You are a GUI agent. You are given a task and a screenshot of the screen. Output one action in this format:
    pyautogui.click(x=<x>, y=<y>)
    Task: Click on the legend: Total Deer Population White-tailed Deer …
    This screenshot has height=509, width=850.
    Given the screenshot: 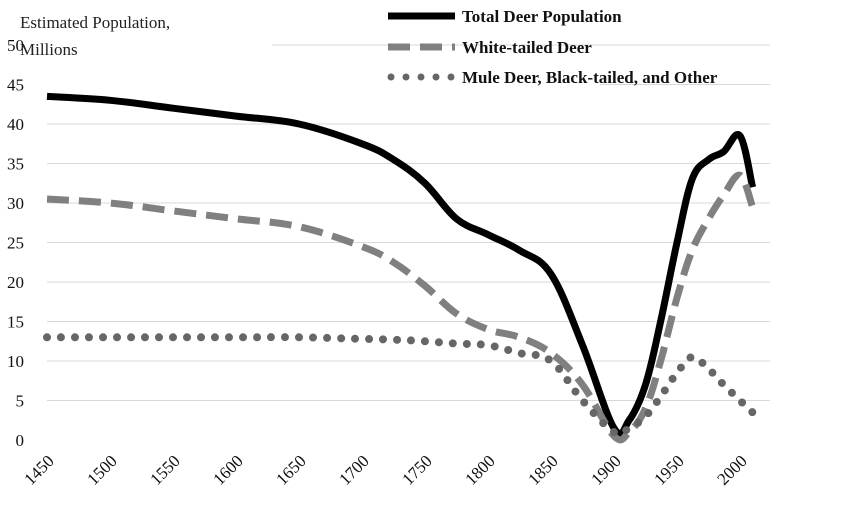 What is the action you would take?
    pyautogui.click(x=552, y=47)
    